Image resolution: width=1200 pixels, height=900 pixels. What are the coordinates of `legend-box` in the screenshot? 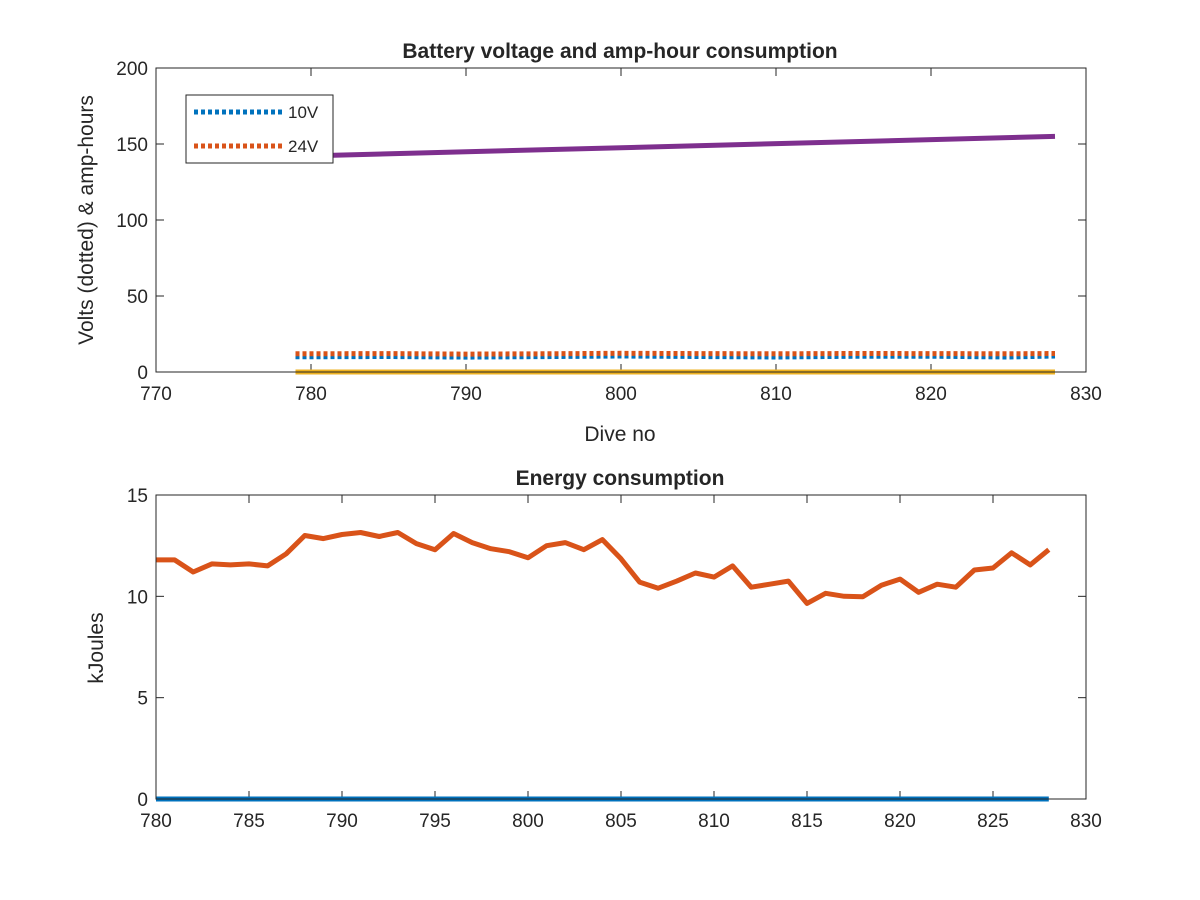 It's located at (259, 129).